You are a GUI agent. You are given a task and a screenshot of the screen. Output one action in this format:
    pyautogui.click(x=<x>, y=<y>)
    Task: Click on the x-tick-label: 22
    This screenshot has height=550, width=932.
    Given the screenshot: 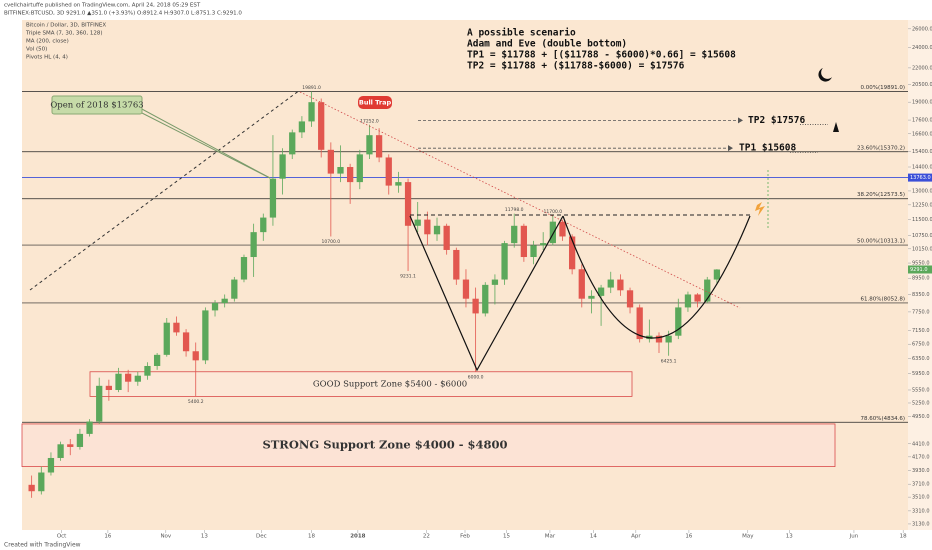 What is the action you would take?
    pyautogui.click(x=426, y=537)
    